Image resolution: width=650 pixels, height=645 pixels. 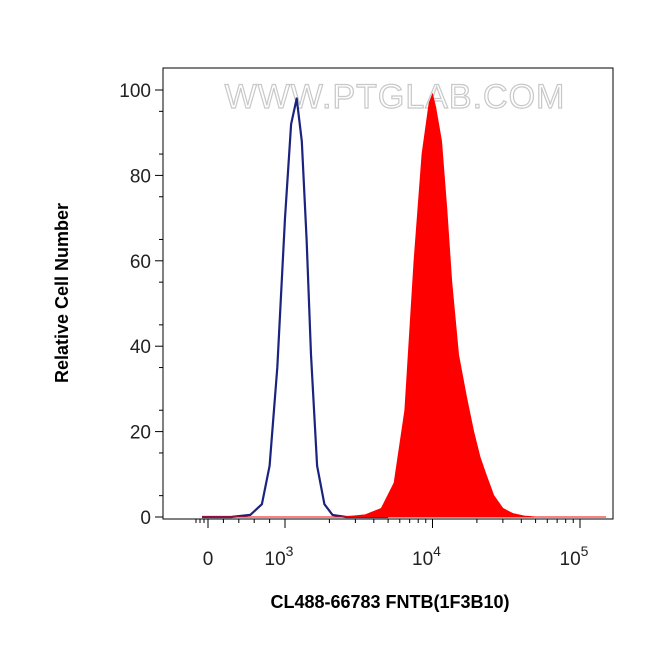 I want to click on y-axis: 0 20 40 60 80 100, so click(x=141, y=305).